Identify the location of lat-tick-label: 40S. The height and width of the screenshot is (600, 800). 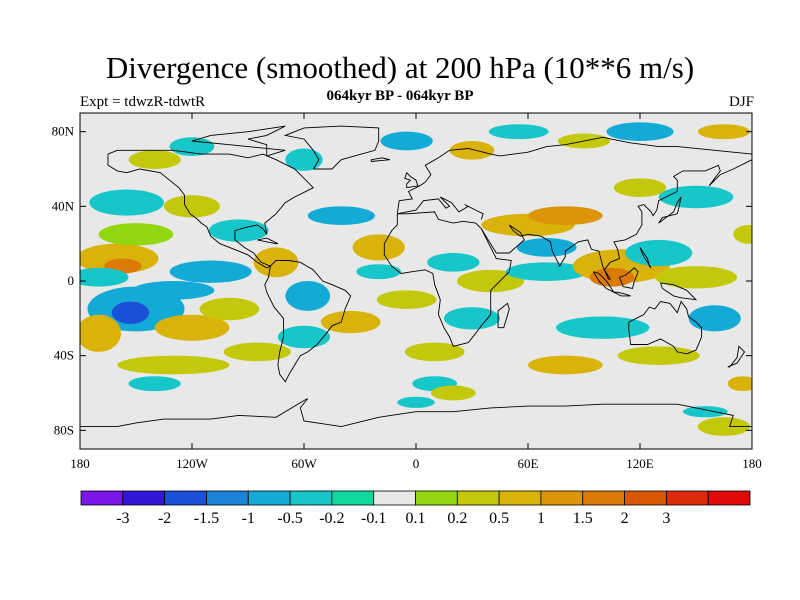
(64, 355).